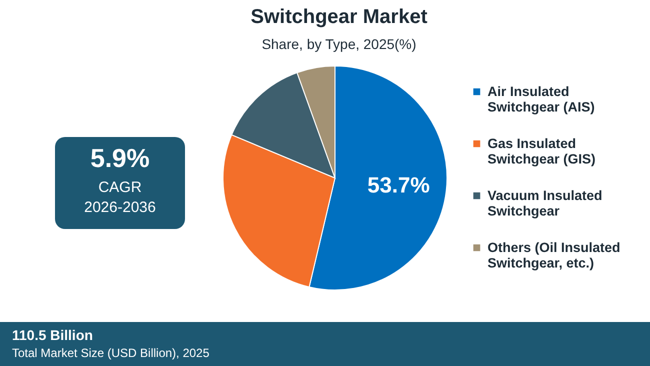 Image resolution: width=650 pixels, height=366 pixels. I want to click on legend-label: Gas Insulated Switchgear (GIS), so click(542, 151).